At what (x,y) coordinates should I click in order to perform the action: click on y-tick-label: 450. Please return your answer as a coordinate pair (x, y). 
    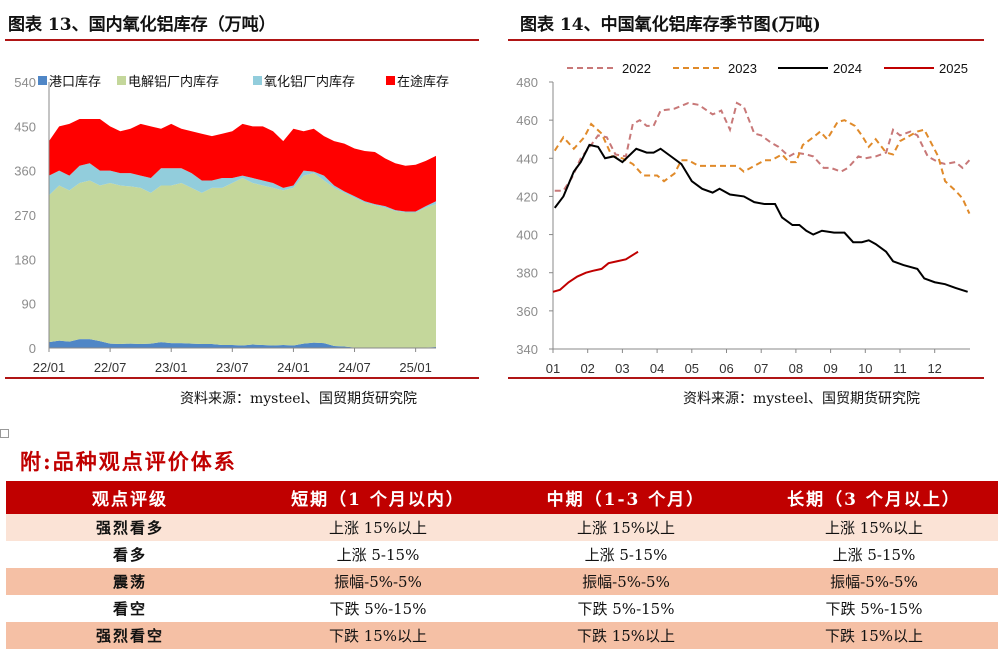
    Looking at the image, I should click on (25, 126).